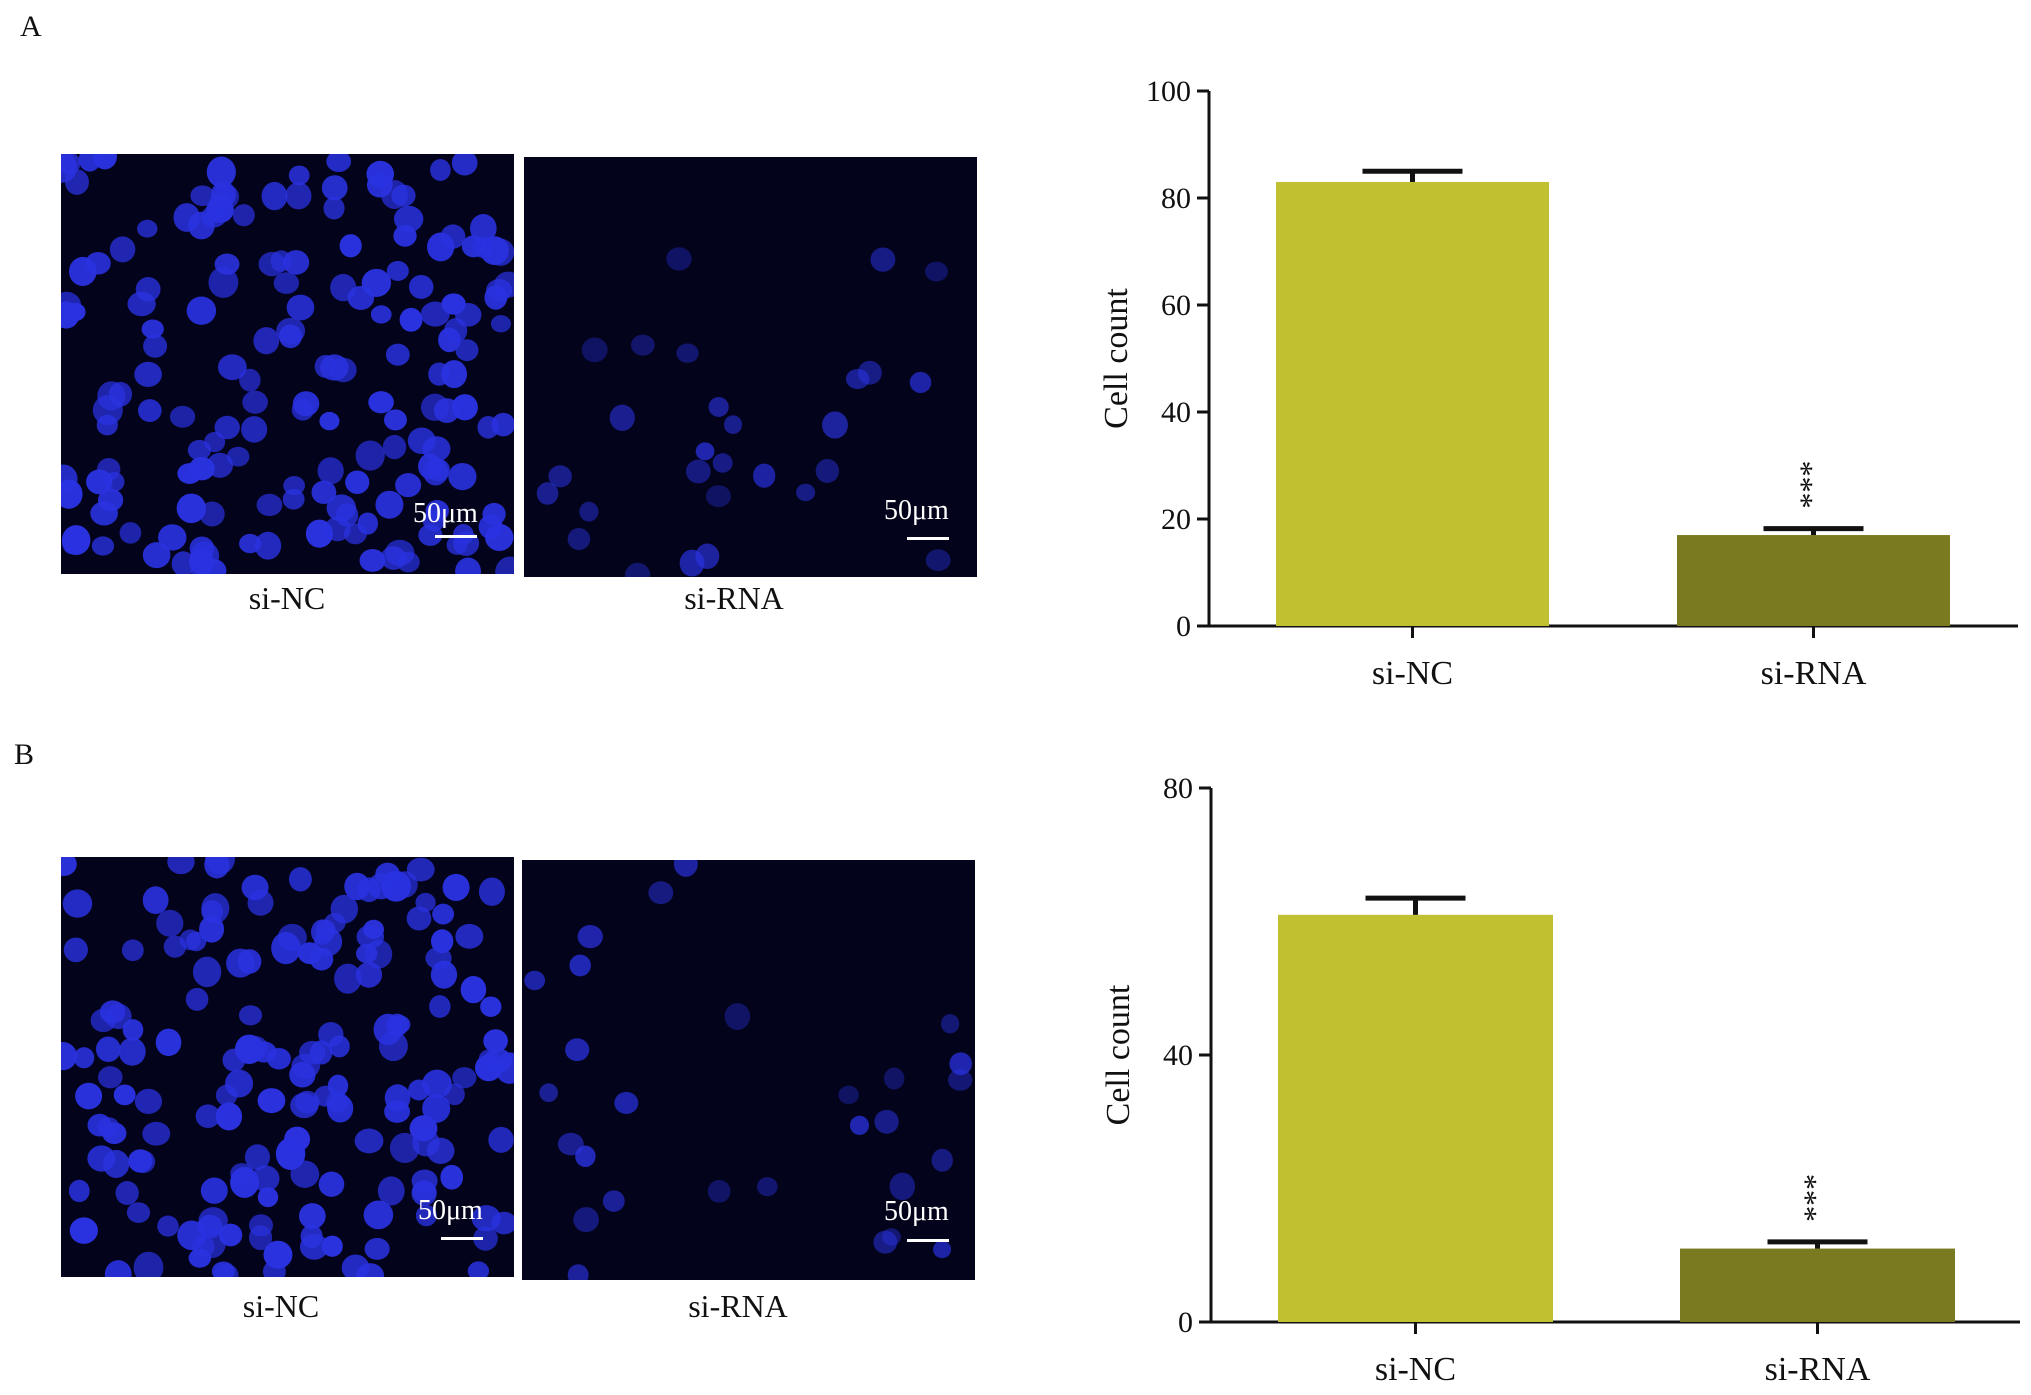 The width and height of the screenshot is (2031, 1395). Describe the element at coordinates (450, 1210) in the screenshot. I see `scale-bar-label: 50μm` at that location.